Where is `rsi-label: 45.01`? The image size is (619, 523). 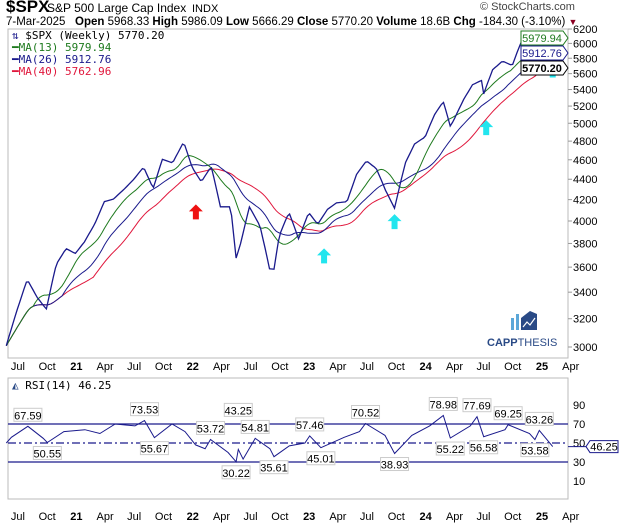
rsi-label: 45.01 is located at coordinates (321, 460).